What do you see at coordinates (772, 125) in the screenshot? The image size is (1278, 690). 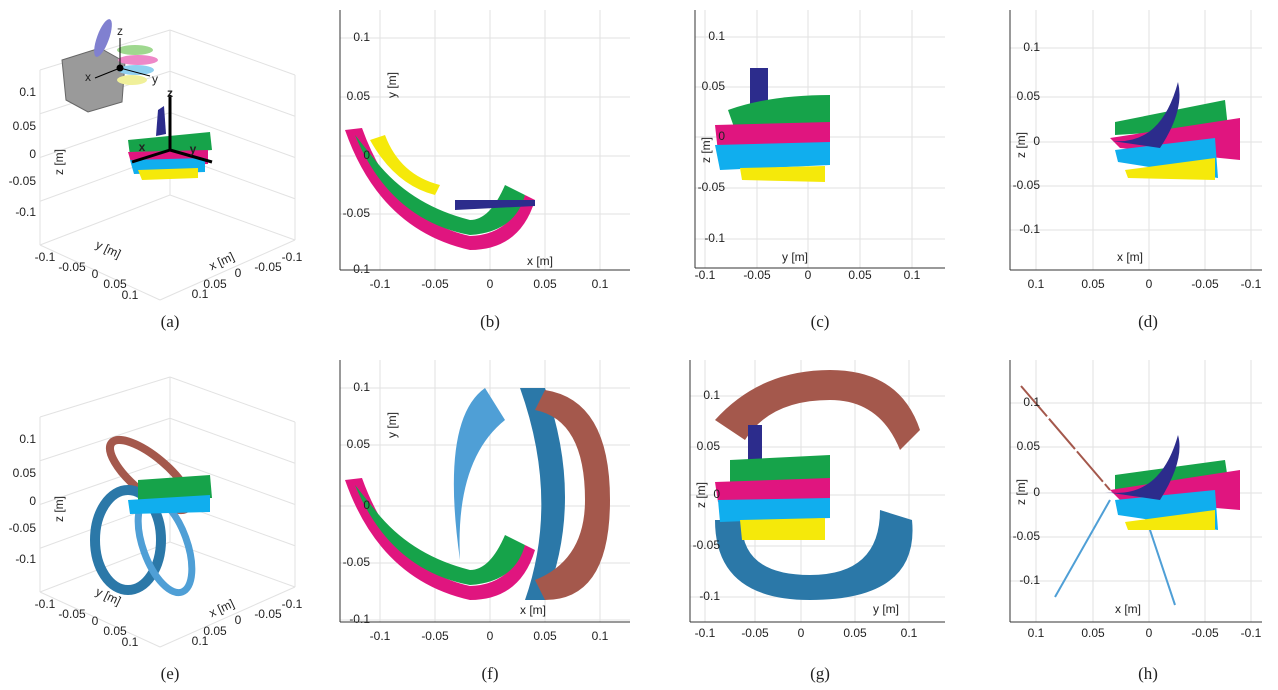 I see `workspace-c` at bounding box center [772, 125].